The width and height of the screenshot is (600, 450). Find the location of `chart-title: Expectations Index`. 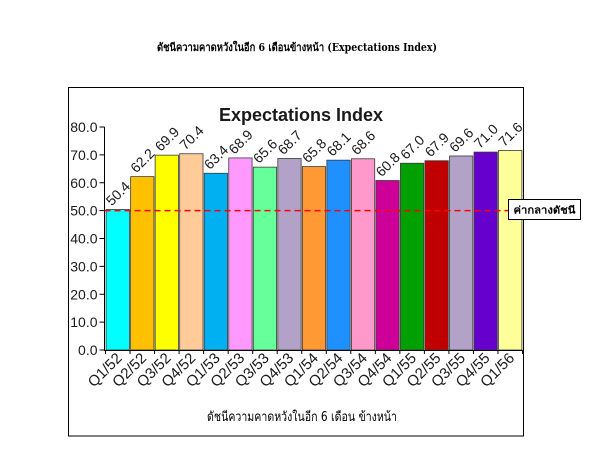

chart-title: Expectations Index is located at coordinates (301, 115).